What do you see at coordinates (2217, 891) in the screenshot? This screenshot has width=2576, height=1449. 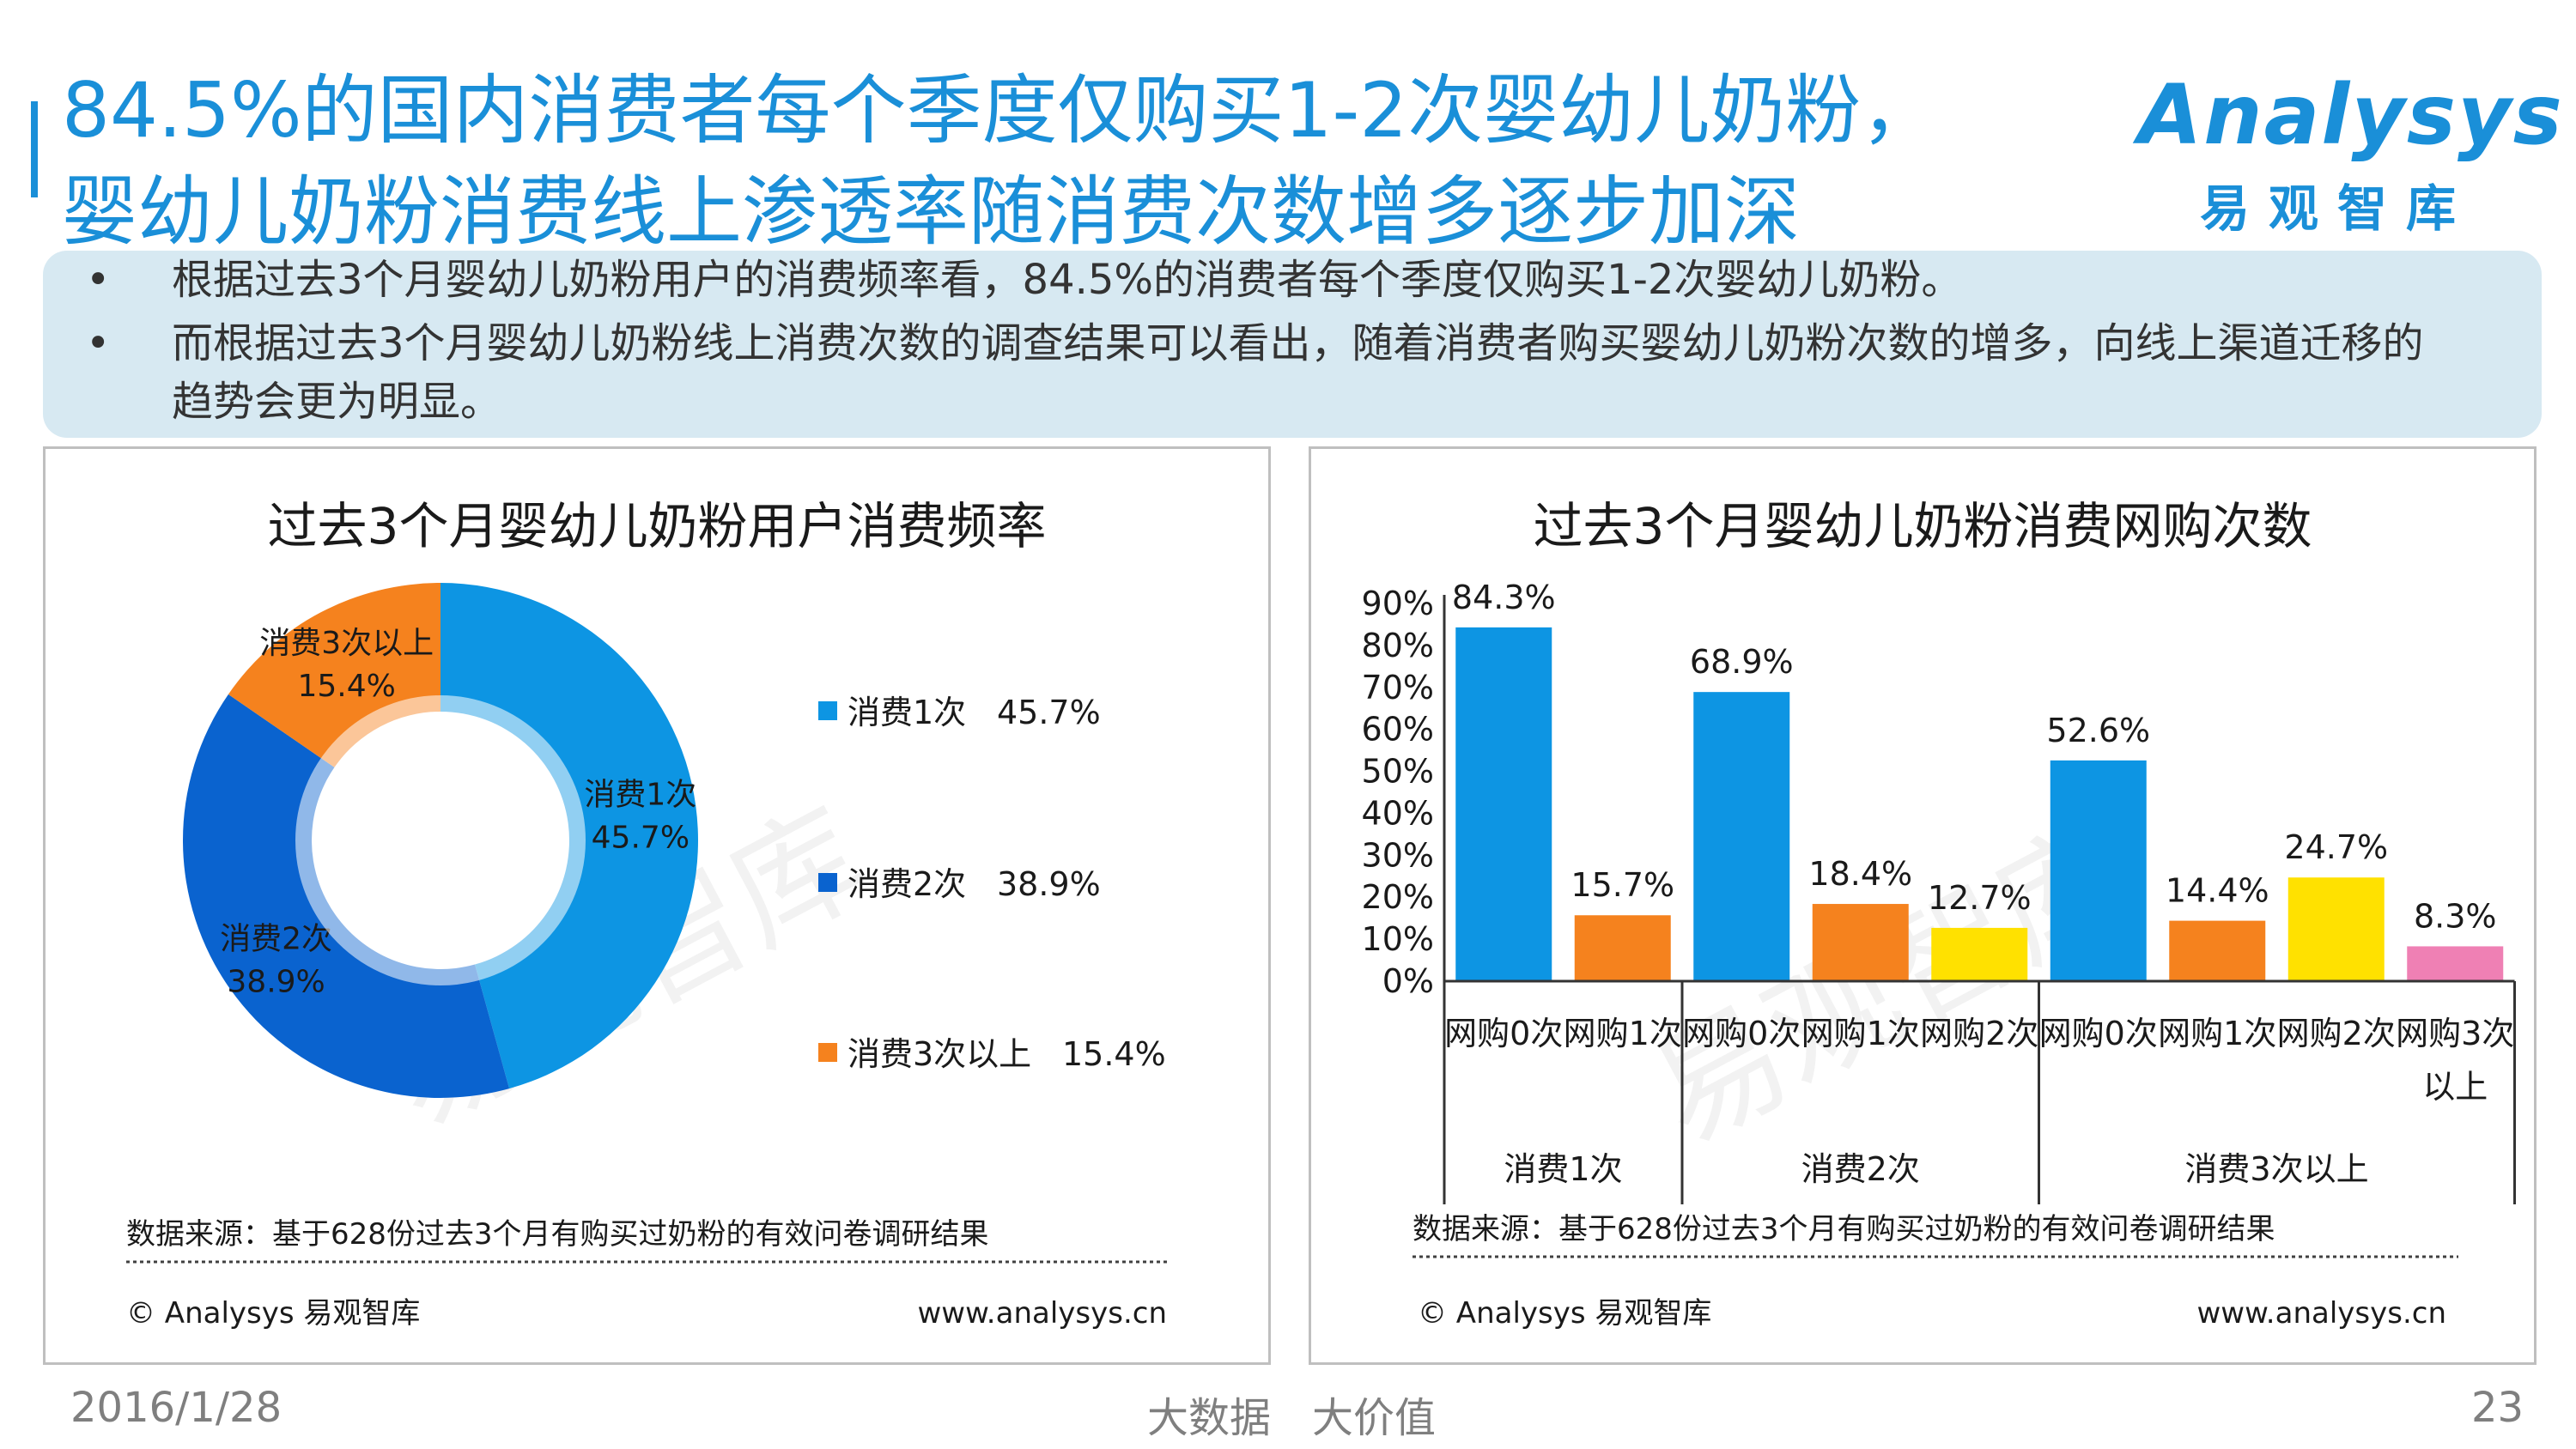 I see `bar-value-label: 14.4%` at bounding box center [2217, 891].